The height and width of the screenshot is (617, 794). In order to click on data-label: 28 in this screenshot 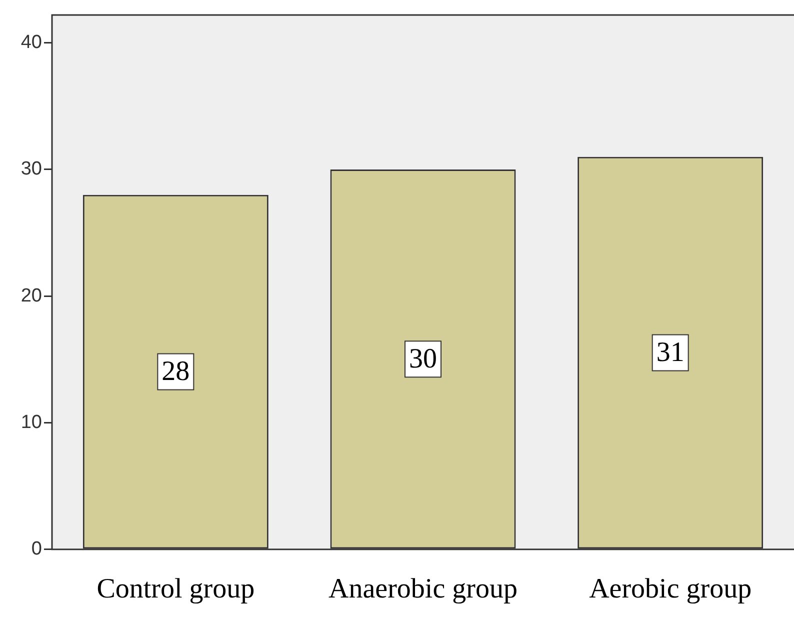, I will do `click(176, 372)`.